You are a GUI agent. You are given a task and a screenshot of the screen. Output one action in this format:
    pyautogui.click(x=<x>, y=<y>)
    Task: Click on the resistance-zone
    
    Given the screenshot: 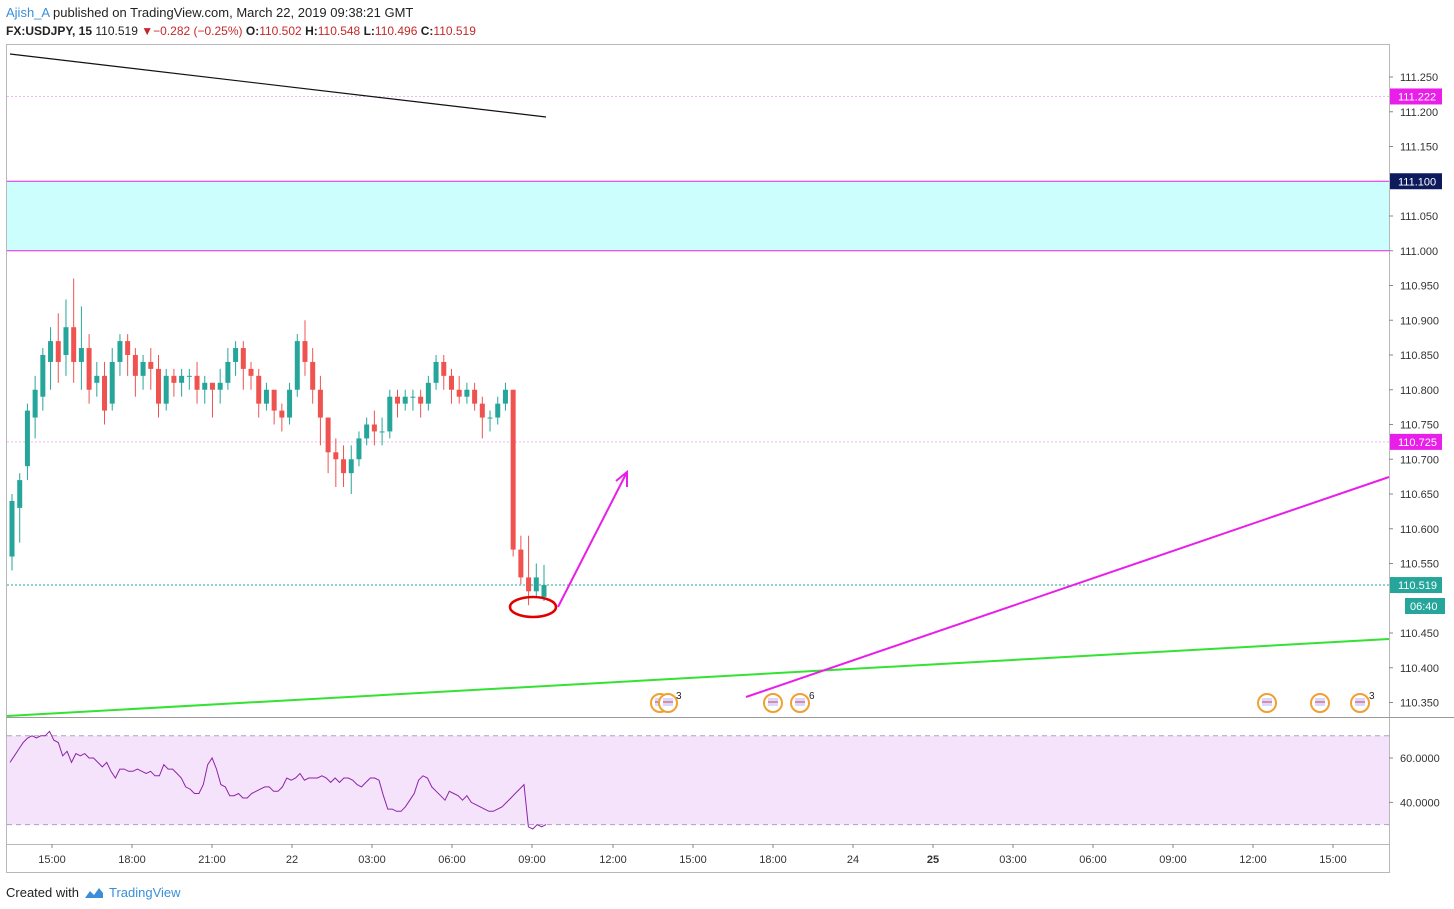 What is the action you would take?
    pyautogui.click(x=698, y=216)
    